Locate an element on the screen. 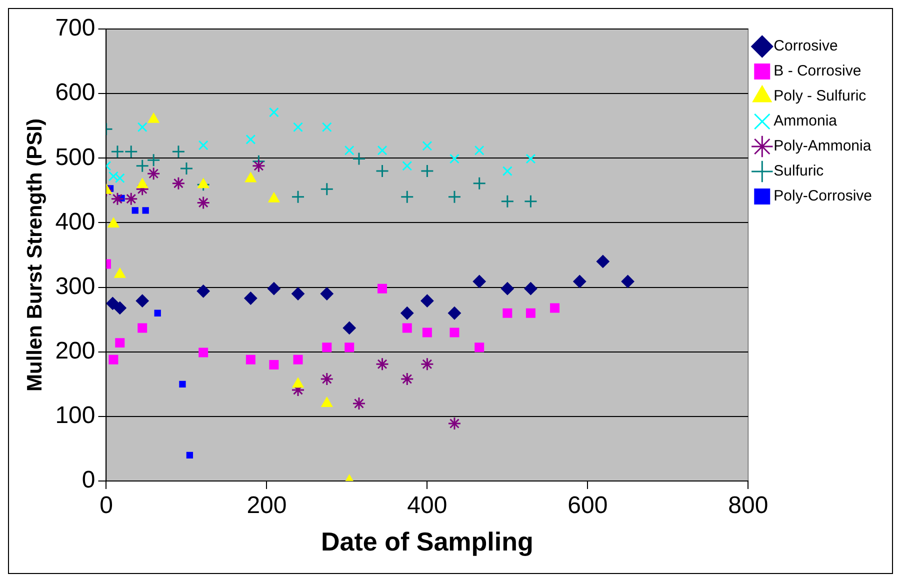  legend-label: Poly-Corrosive is located at coordinates (823, 196).